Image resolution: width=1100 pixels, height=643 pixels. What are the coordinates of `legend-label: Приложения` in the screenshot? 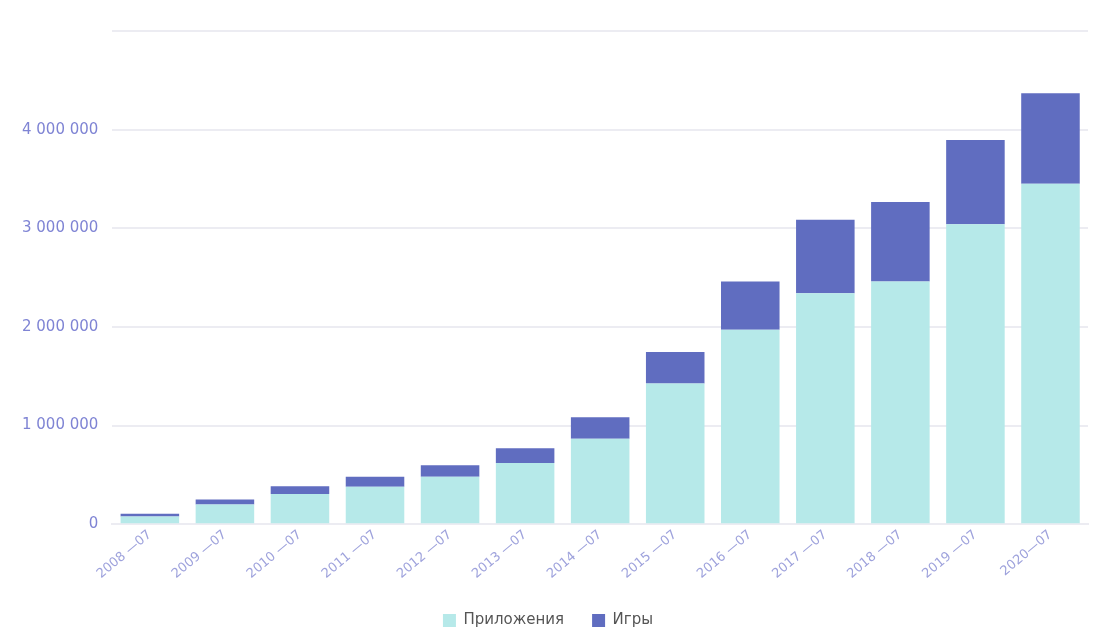 It's located at (514, 619).